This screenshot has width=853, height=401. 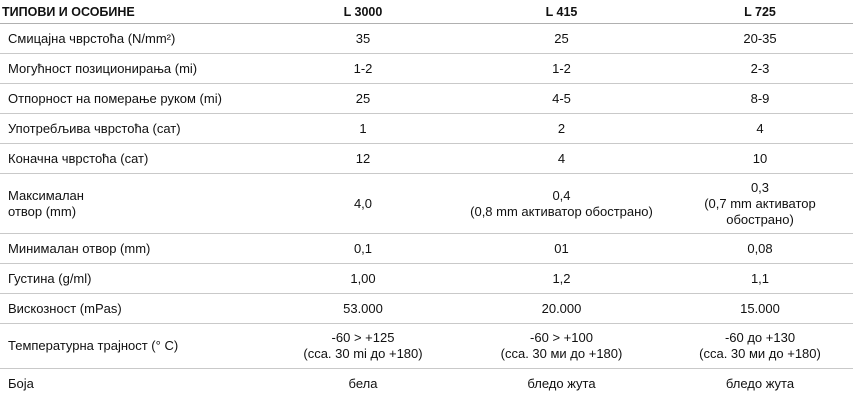 I want to click on cell-l725: 2-3, so click(x=760, y=68).